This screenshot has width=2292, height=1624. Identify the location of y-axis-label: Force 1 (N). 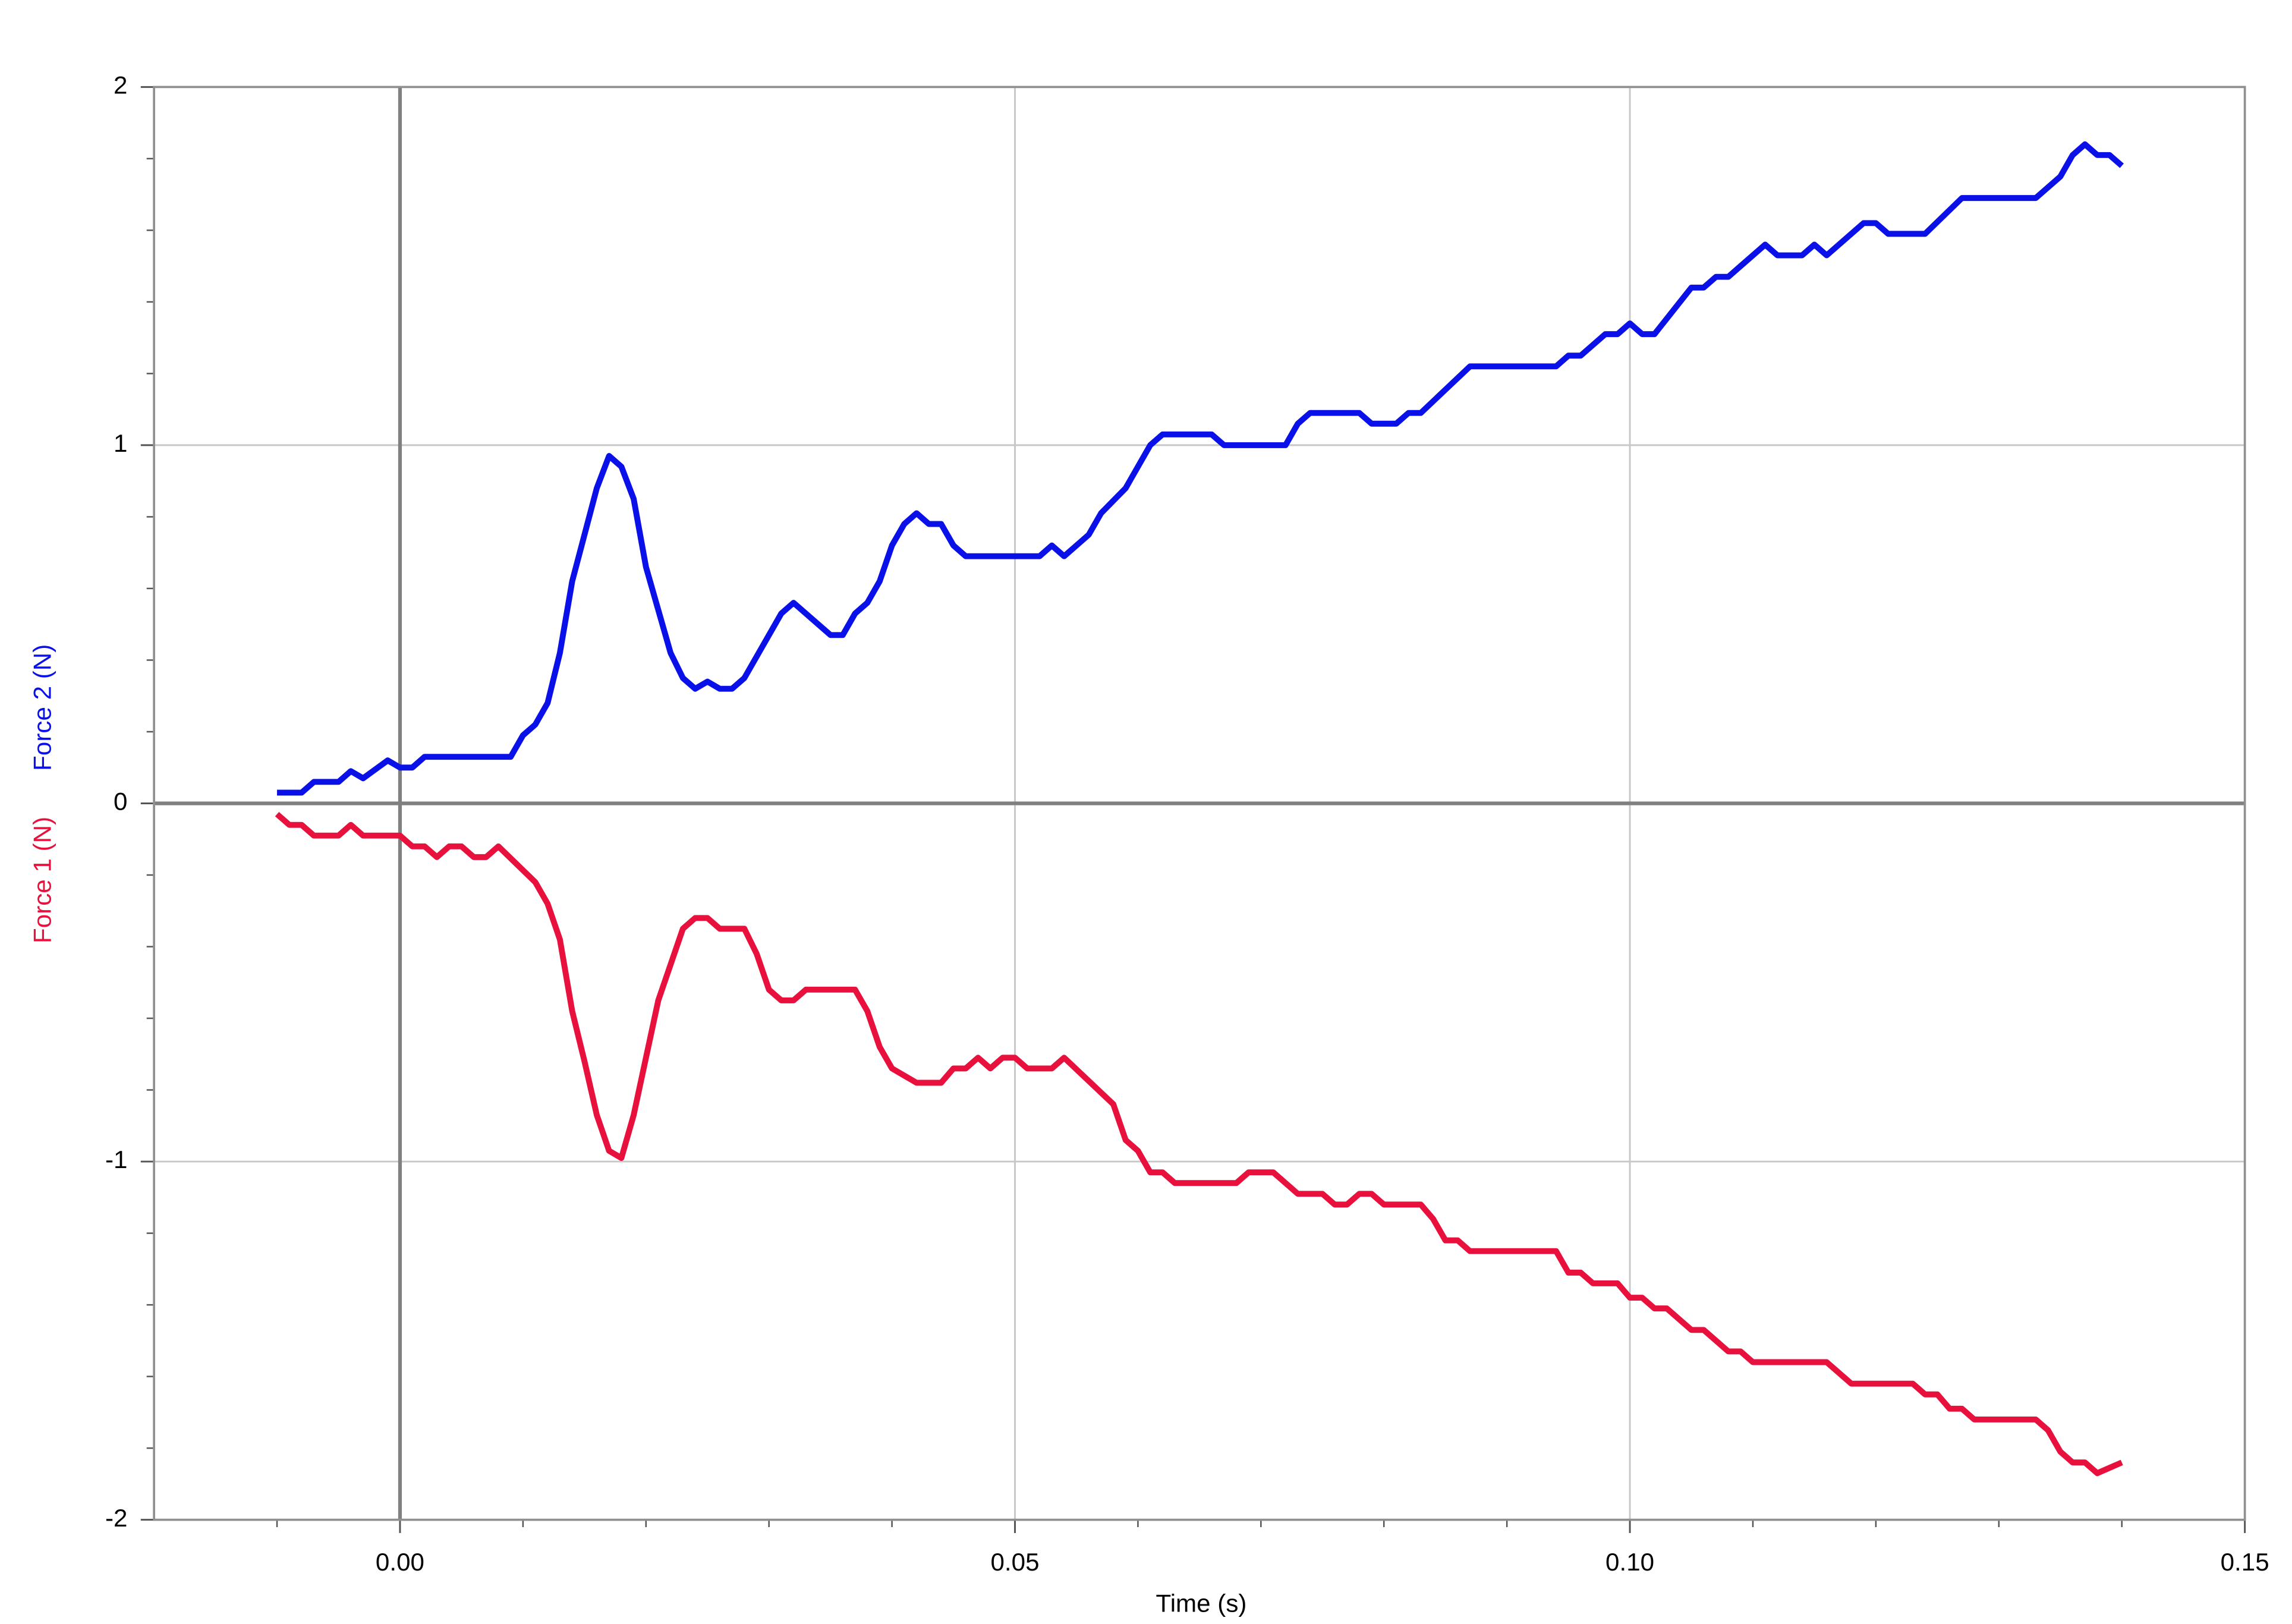
(42, 880).